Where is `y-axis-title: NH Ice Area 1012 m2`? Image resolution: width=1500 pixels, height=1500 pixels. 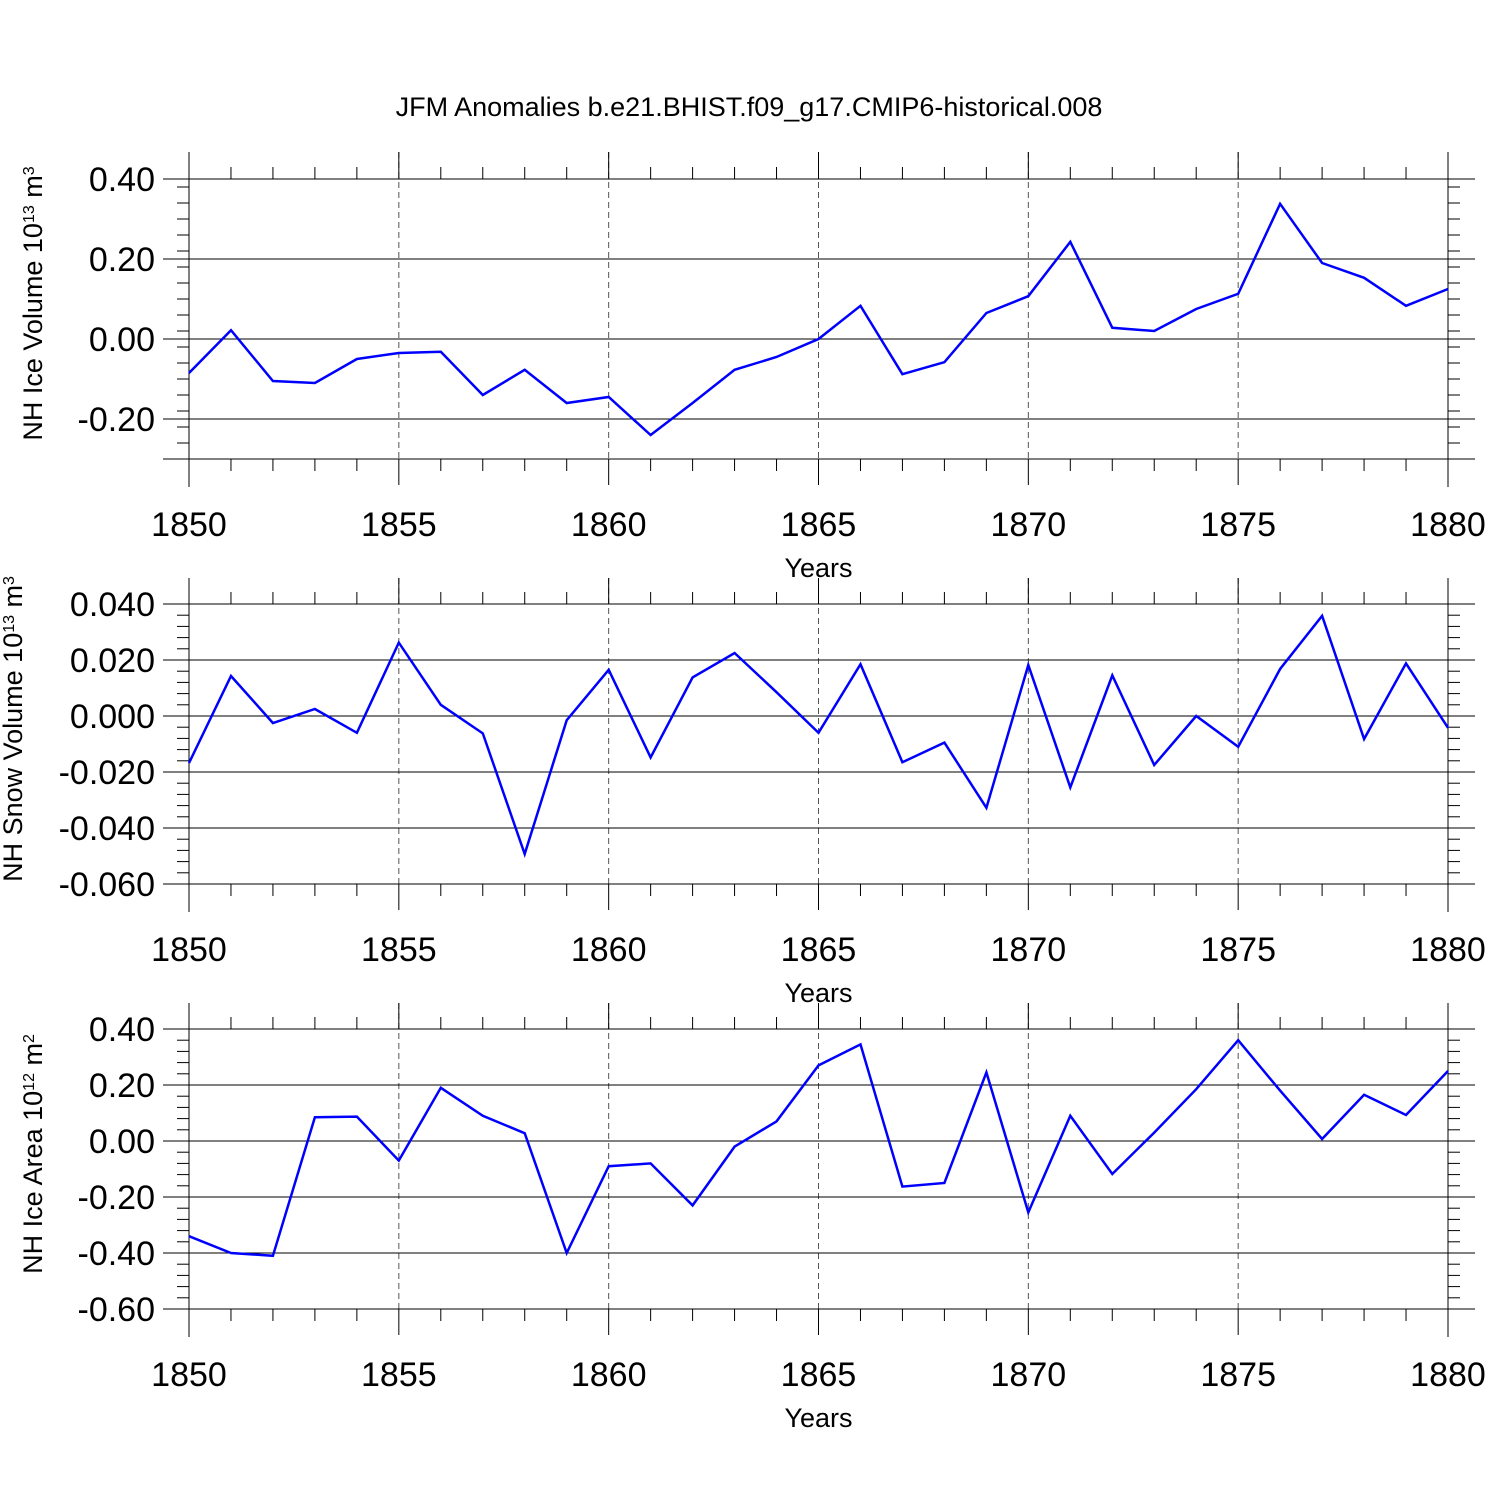
y-axis-title: NH Ice Area 1012 m2 is located at coordinates (33, 1154).